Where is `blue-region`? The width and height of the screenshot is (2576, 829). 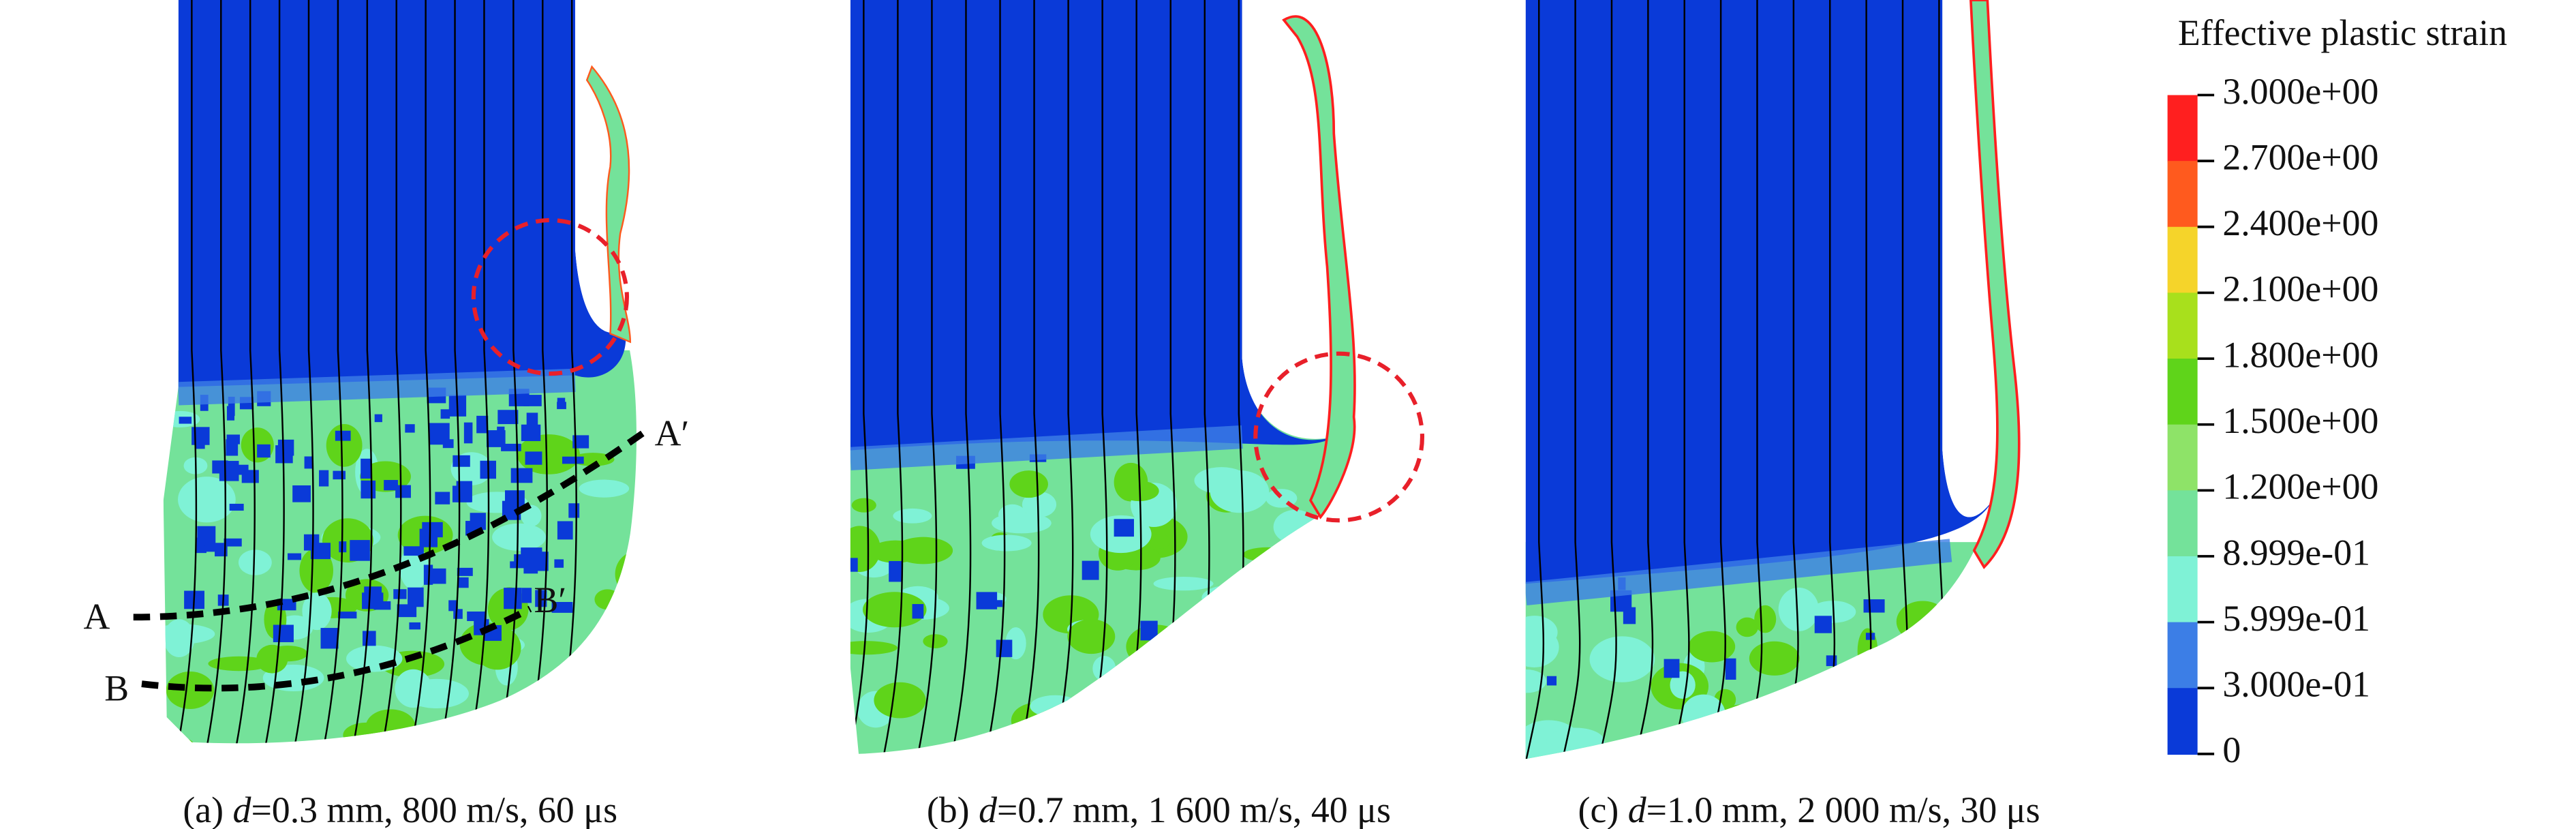
blue-region is located at coordinates (402, 193).